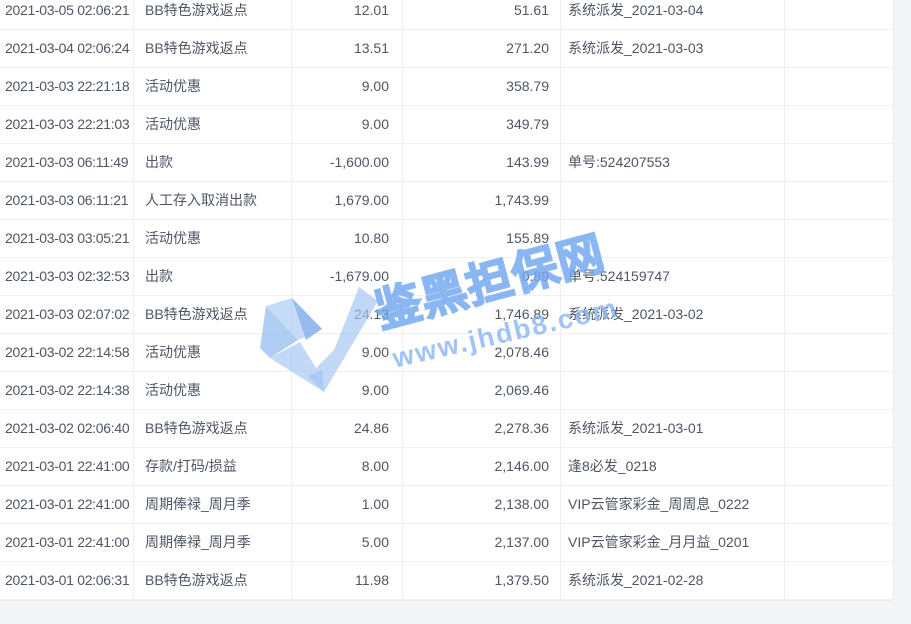 Image resolution: width=911 pixels, height=624 pixels. Describe the element at coordinates (673, 580) in the screenshot. I see `cell-remark: 系统派发_2021-02-28` at that location.